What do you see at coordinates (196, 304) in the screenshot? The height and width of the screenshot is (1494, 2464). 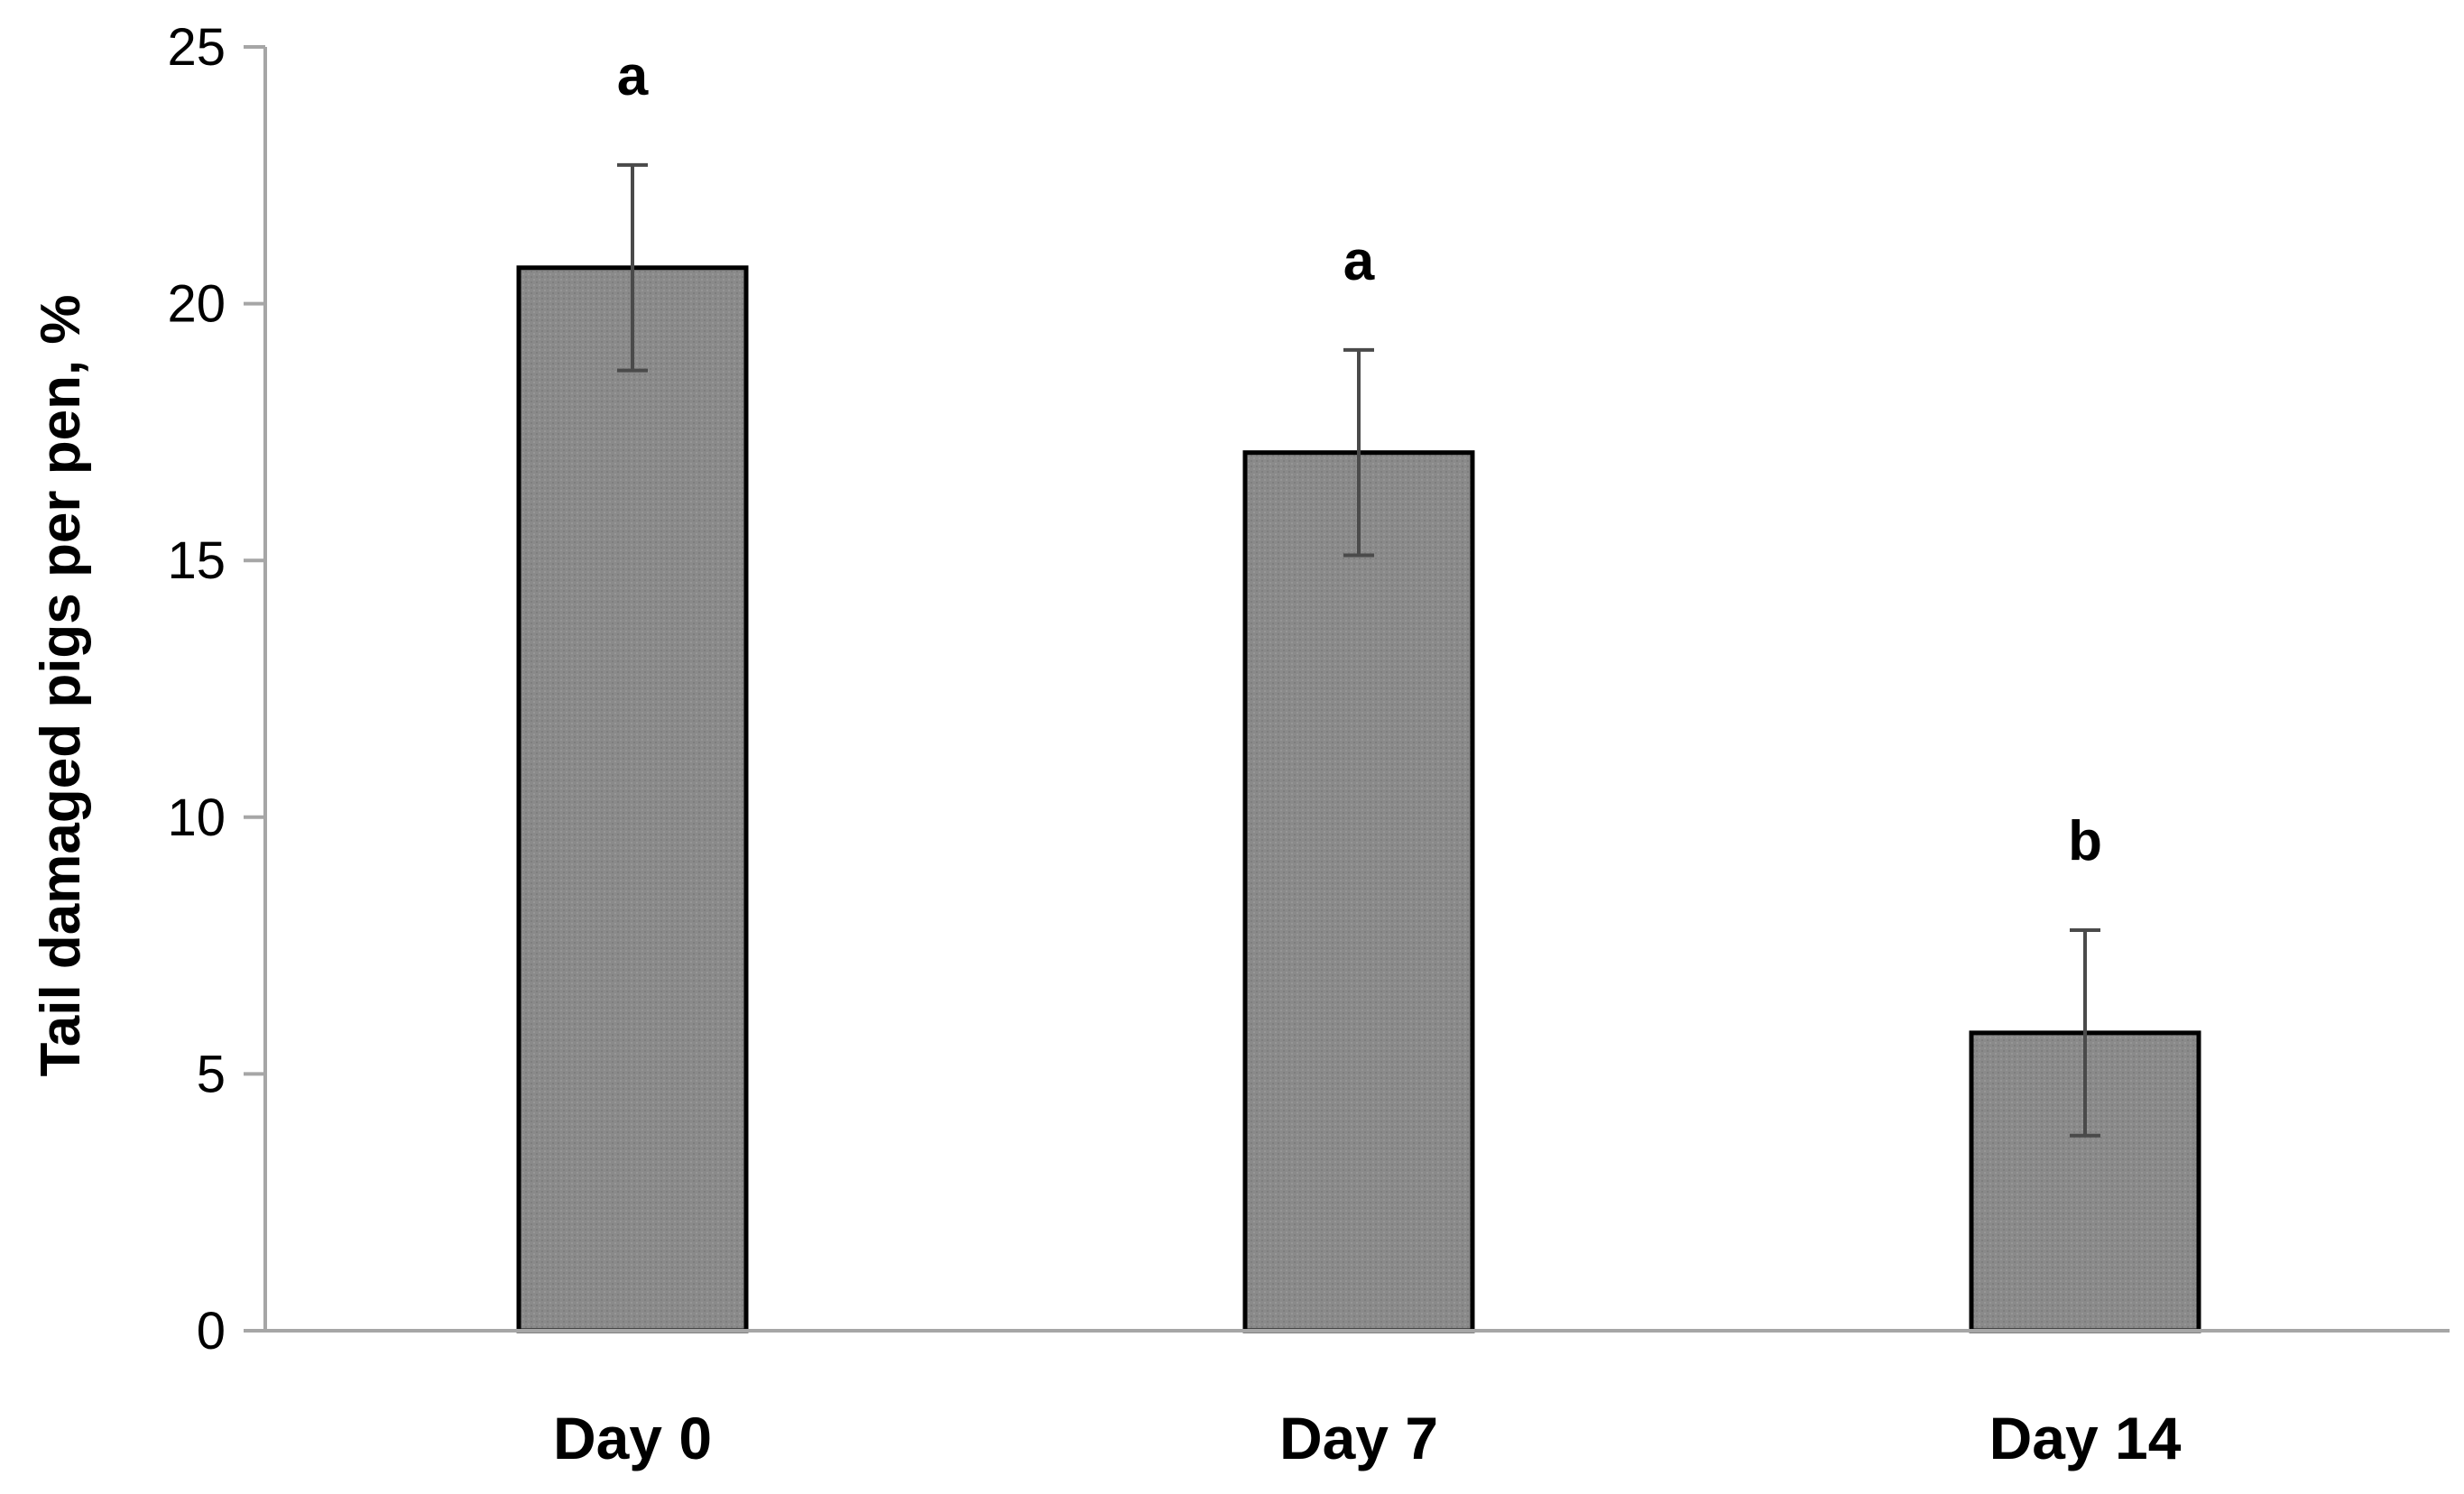 I see `y-tick-label: 20` at bounding box center [196, 304].